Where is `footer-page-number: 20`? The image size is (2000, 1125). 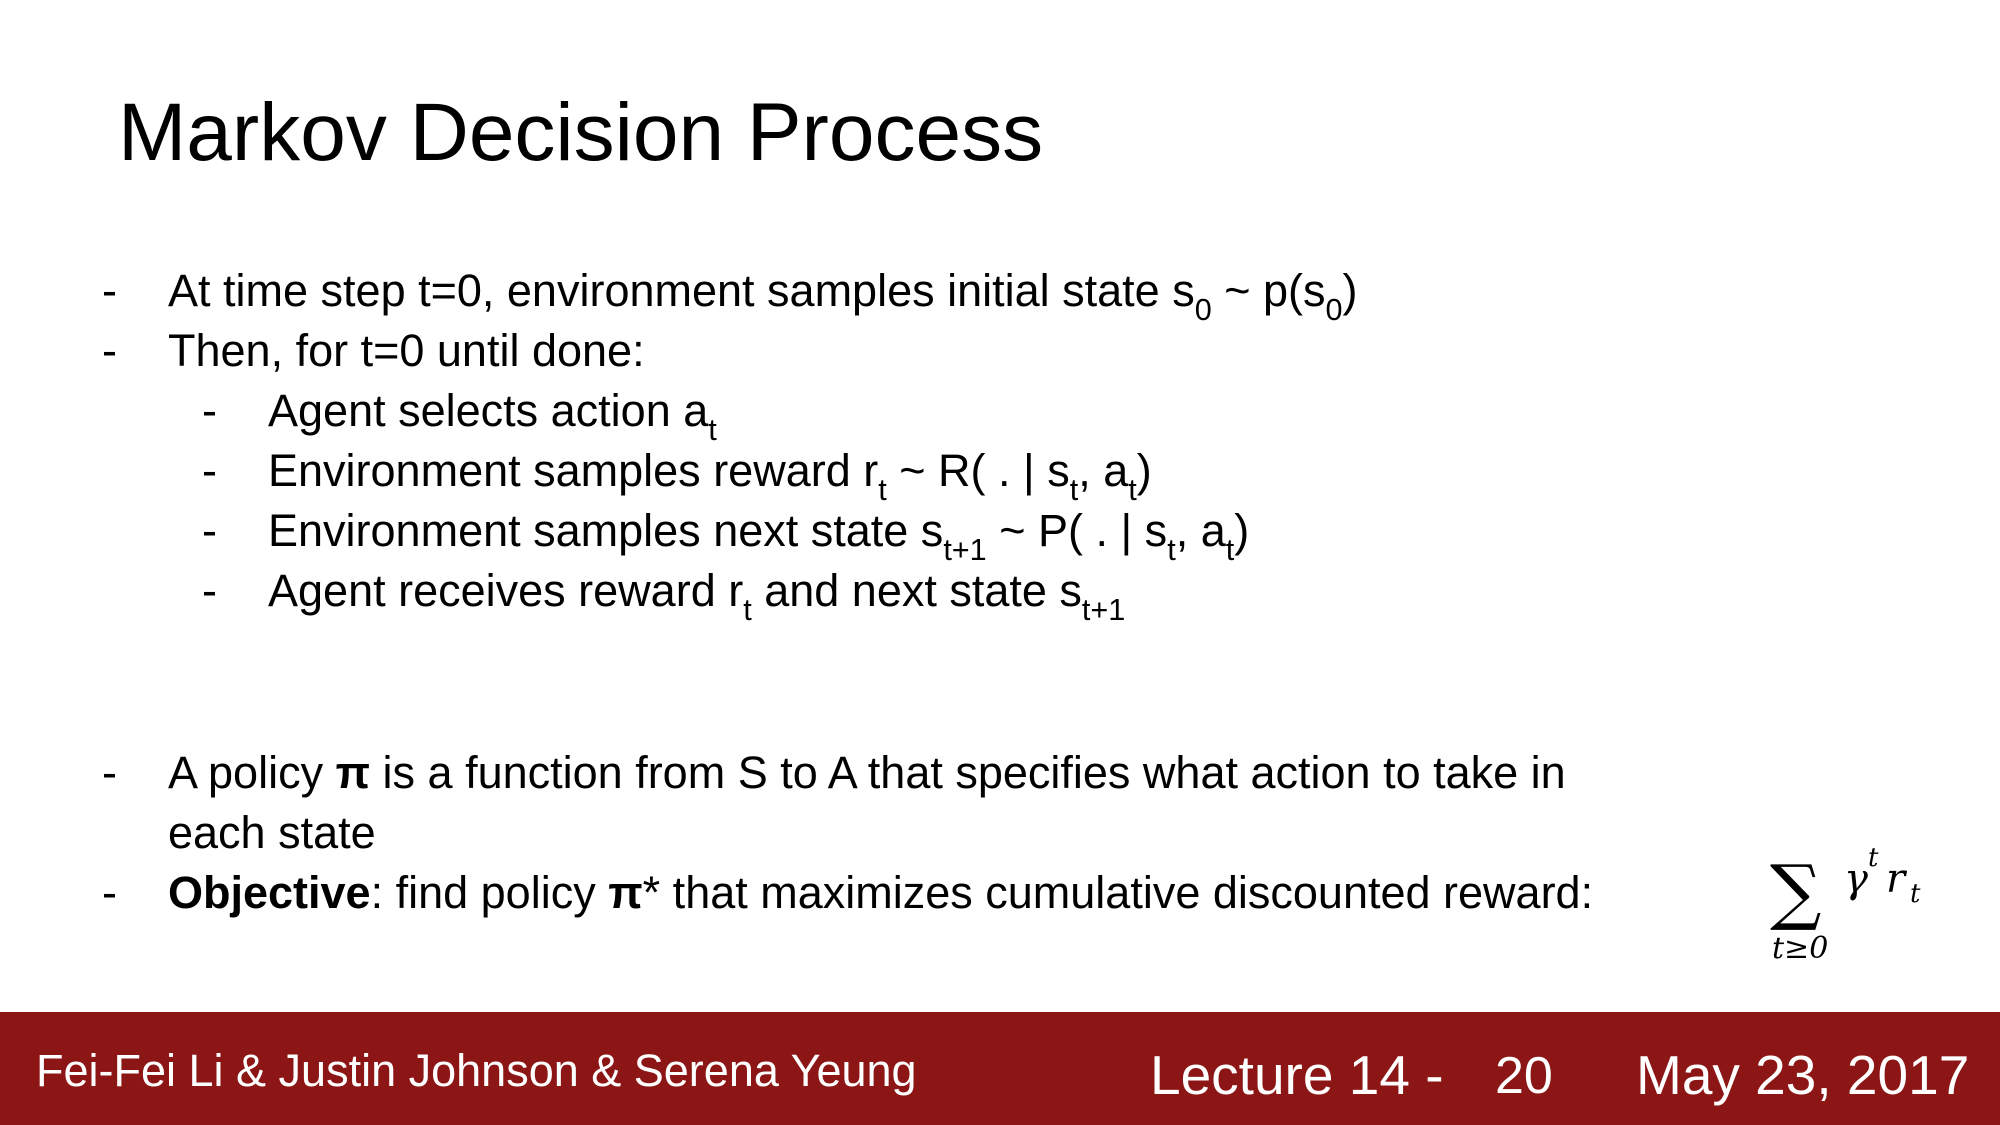
footer-page-number: 20 is located at coordinates (1524, 1076).